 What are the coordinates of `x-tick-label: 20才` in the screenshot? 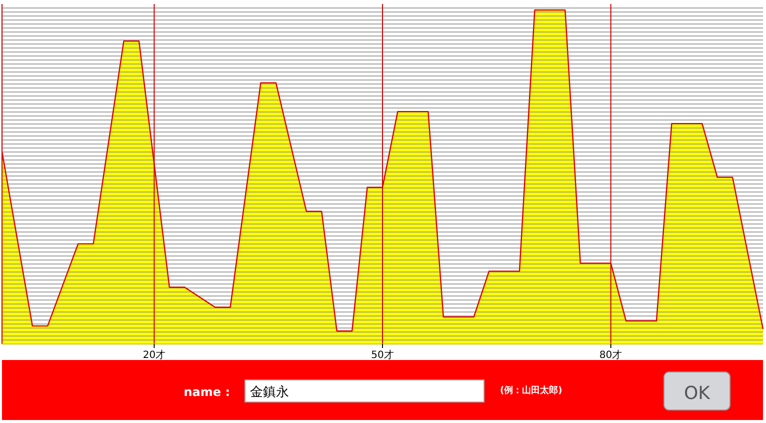 It's located at (154, 355).